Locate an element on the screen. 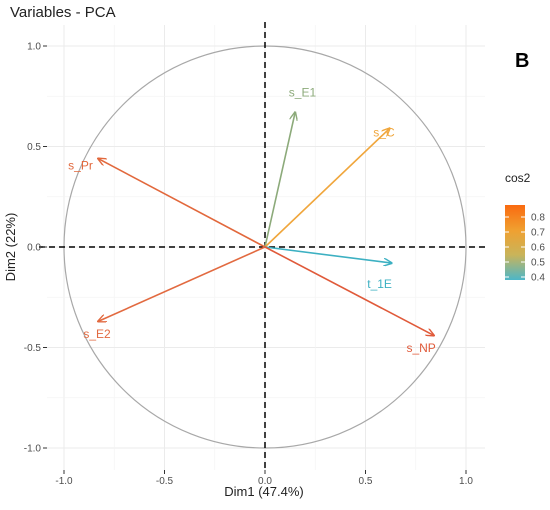  legend-tick-label: 0.6 is located at coordinates (538, 248).